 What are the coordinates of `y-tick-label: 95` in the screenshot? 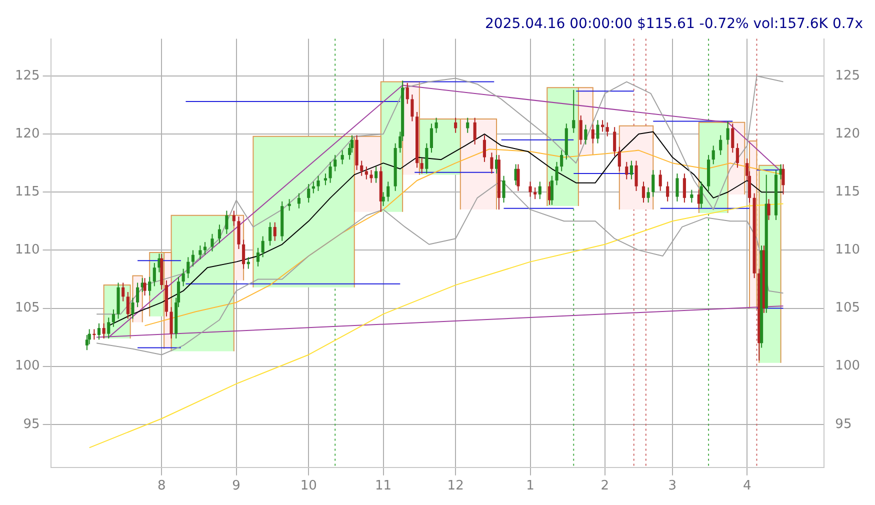 It's located at (31, 424).